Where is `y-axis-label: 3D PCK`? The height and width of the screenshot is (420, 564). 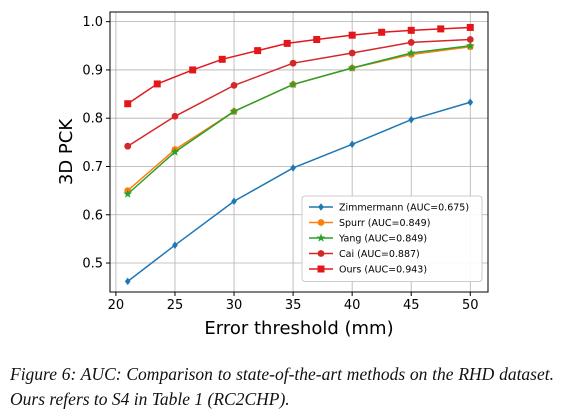
y-axis-label: 3D PCK is located at coordinates (66, 151).